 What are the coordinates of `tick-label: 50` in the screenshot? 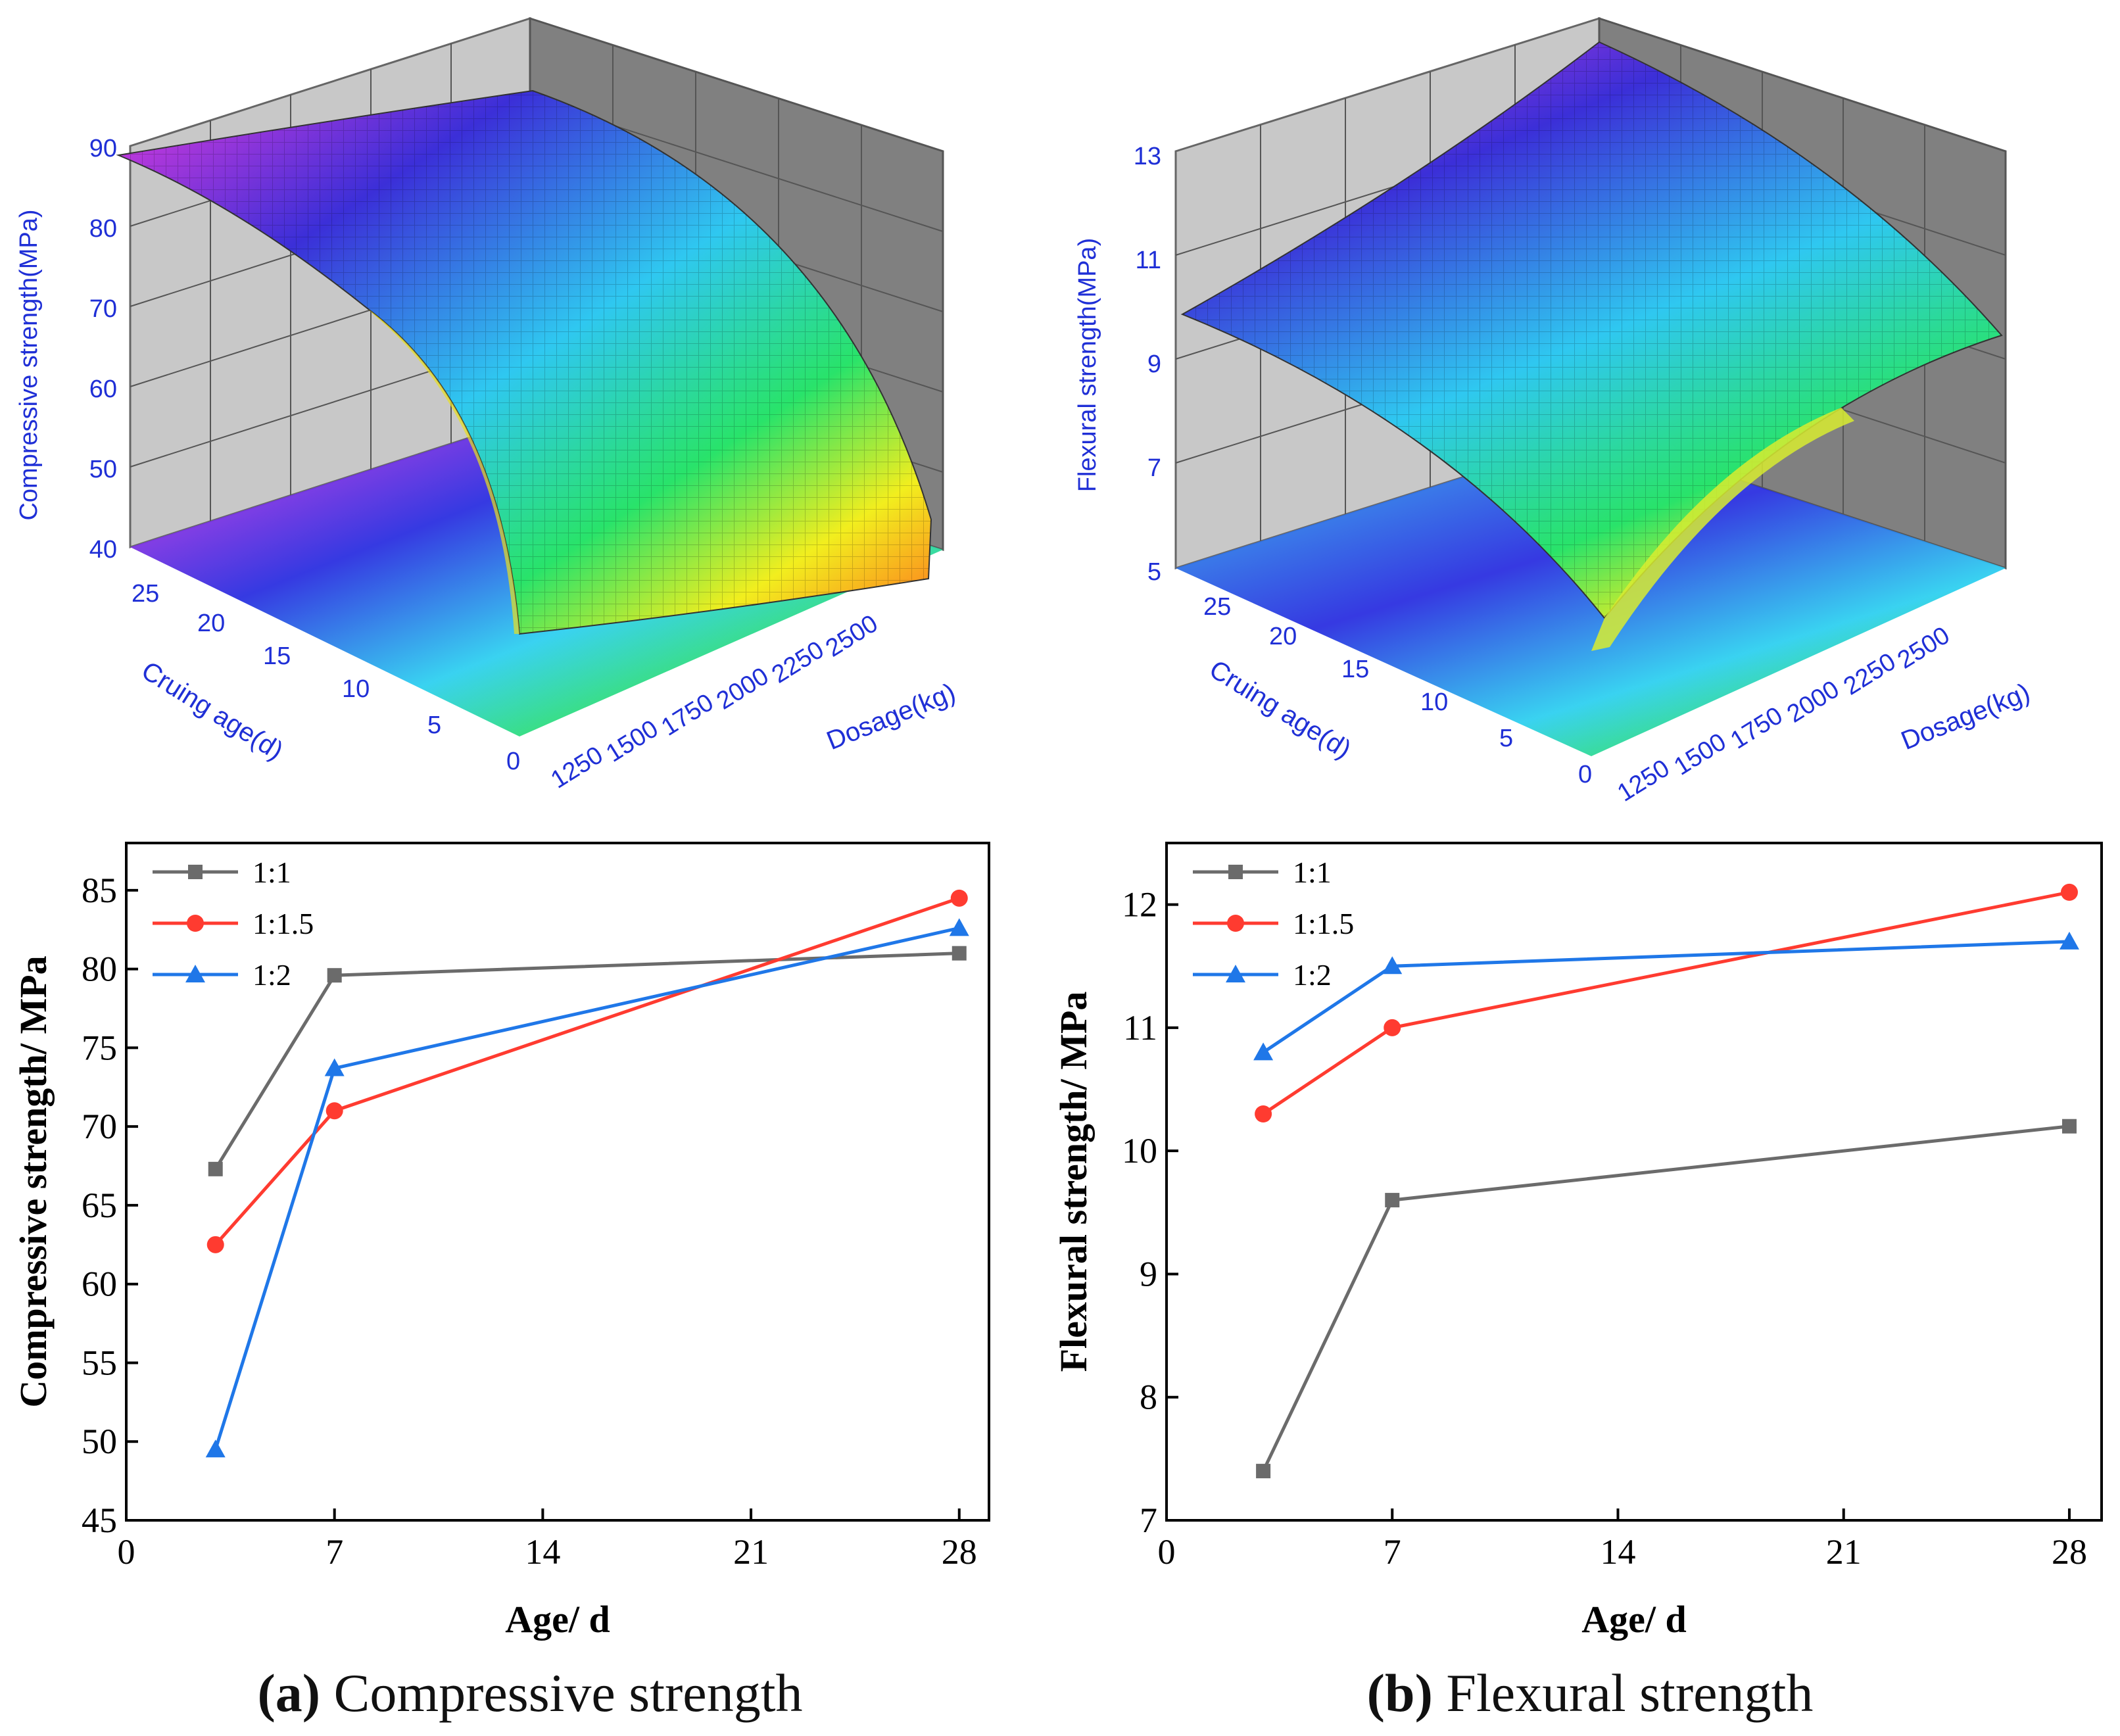 It's located at (103, 470).